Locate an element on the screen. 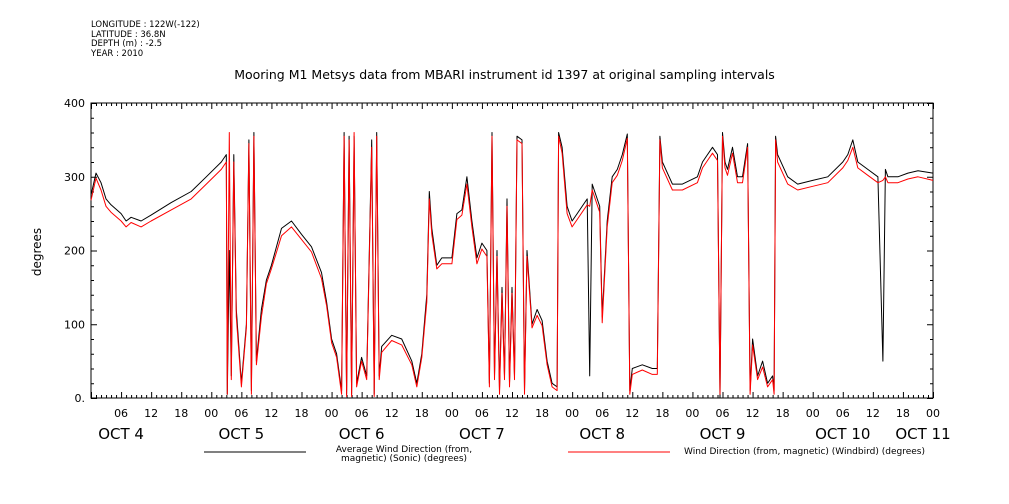 The width and height of the screenshot is (1009, 504). meta-year: YEAR : 2010 is located at coordinates (117, 53).